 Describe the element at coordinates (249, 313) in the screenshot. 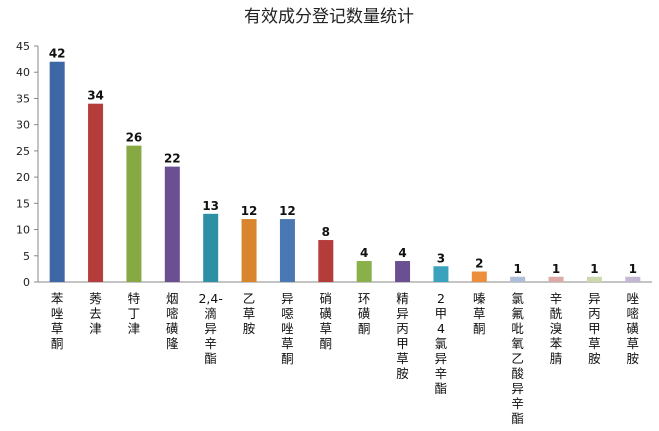

I see `x-tick-label: 乙草胺` at that location.